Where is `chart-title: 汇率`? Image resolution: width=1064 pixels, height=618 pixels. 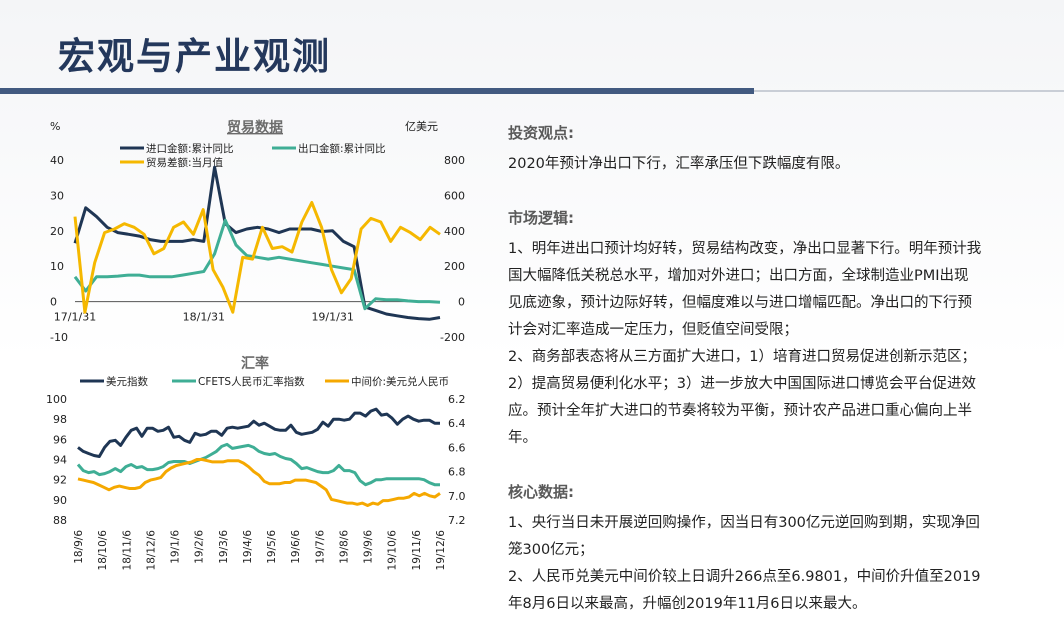 chart-title: 汇率 is located at coordinates (255, 363).